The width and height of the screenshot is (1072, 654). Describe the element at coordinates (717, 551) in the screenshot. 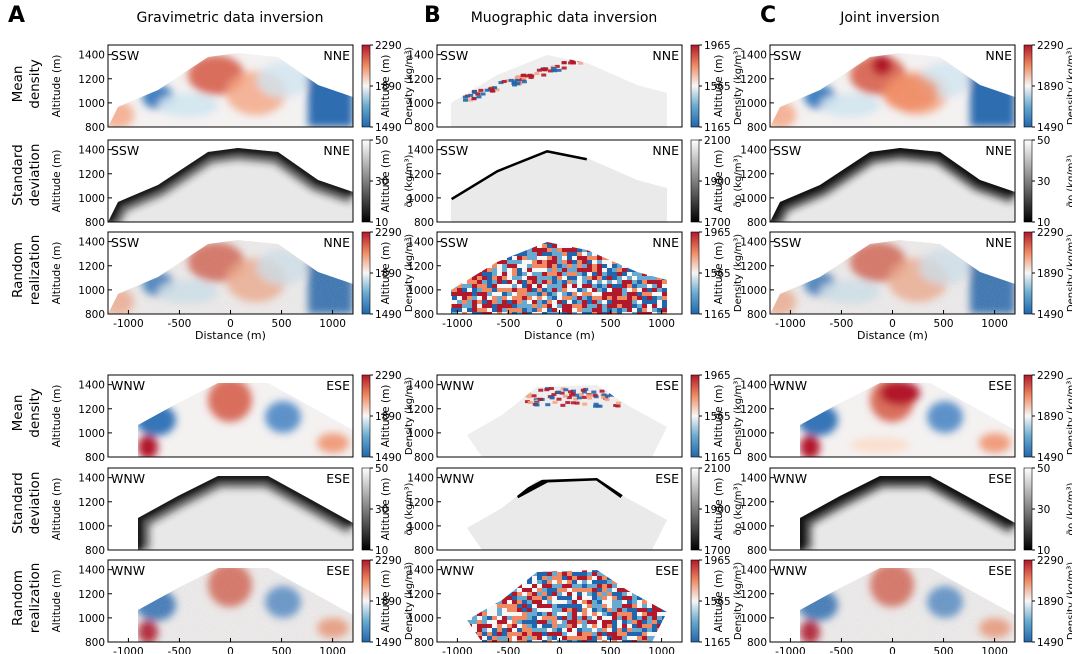

I see `colorbar-tick-label: 1700` at that location.